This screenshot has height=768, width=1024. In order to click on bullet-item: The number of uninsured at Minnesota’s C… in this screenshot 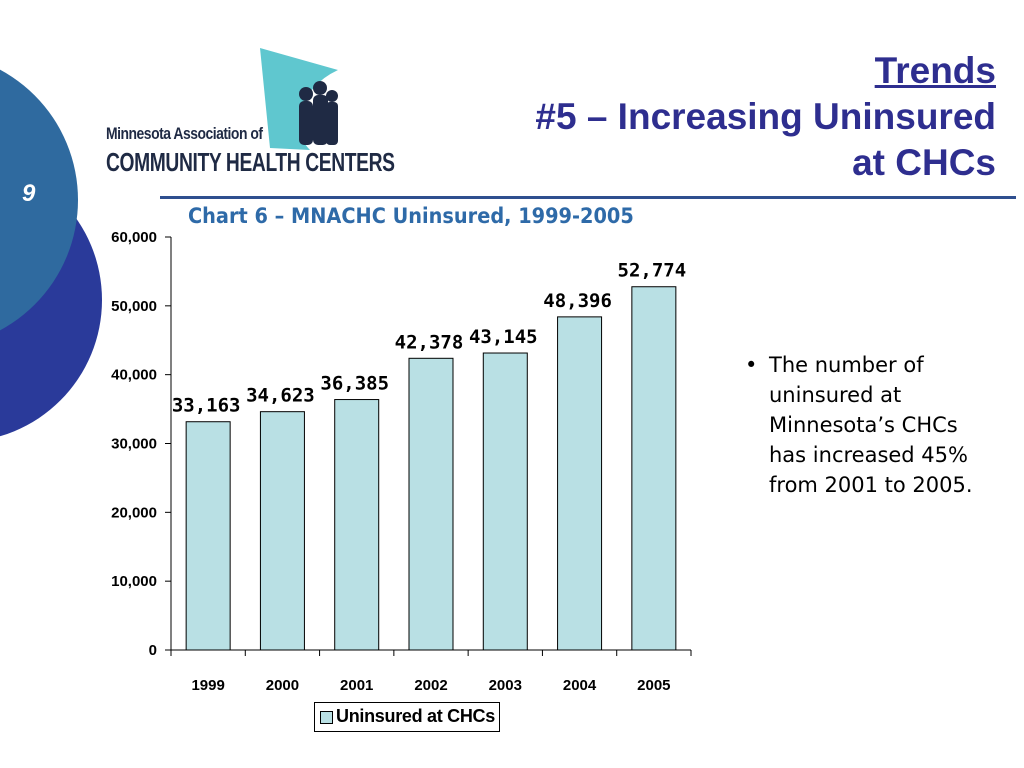, I will do `click(871, 425)`.